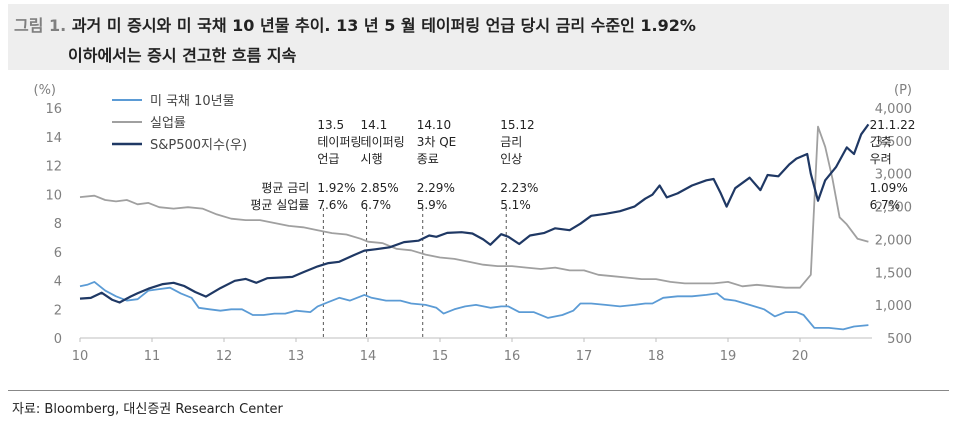  What do you see at coordinates (893, 306) in the screenshot?
I see `y-right-tick-label: 1,000` at bounding box center [893, 306].